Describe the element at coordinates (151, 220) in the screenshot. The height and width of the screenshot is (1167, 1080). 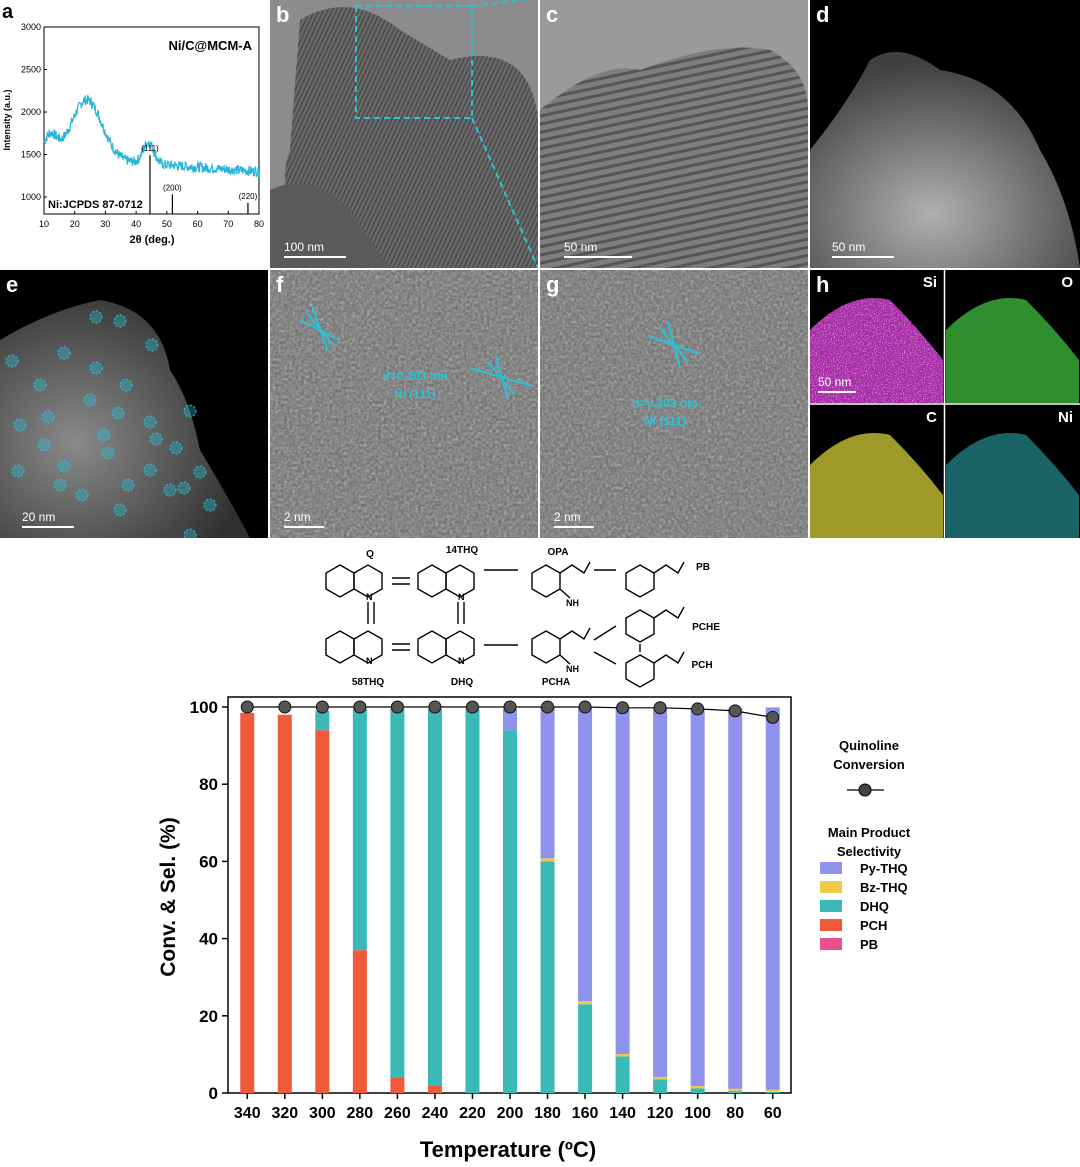
I see `xrd-x-ticks: 10 20 30 40 50 60 70 80` at that location.